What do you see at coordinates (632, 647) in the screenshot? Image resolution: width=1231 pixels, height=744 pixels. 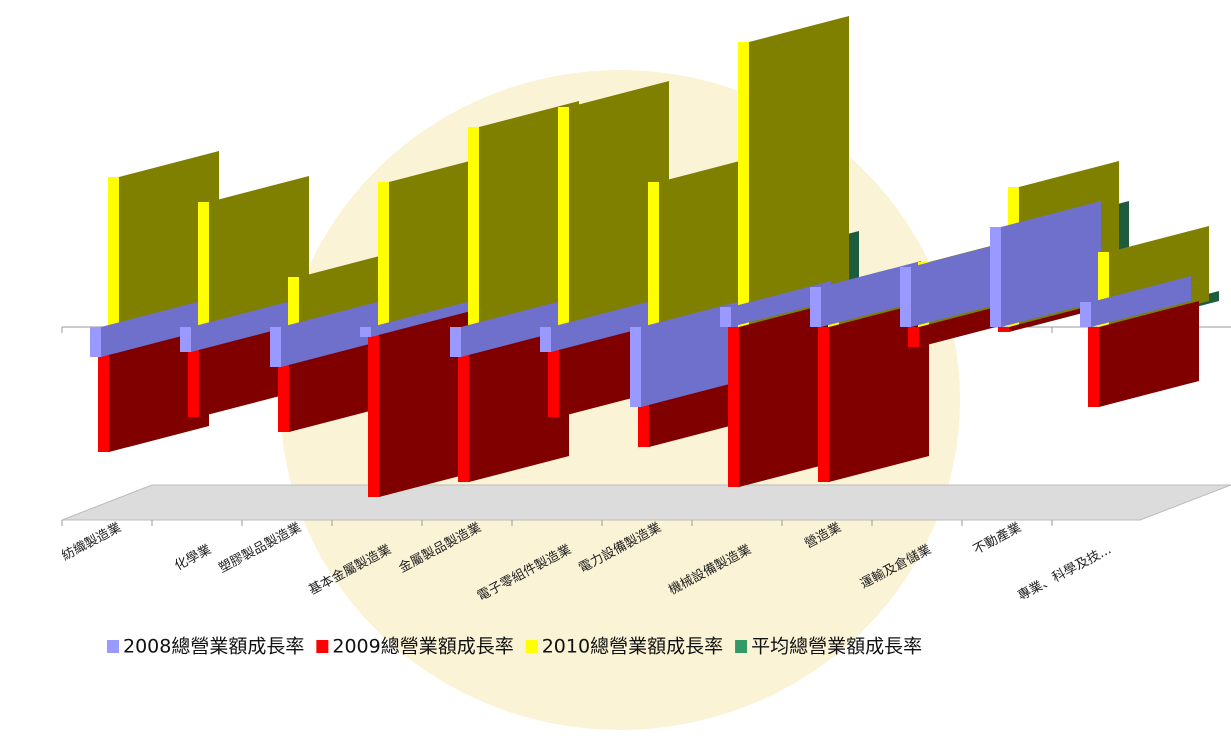 I see `legend-label: 2010總營業額成長率` at bounding box center [632, 647].